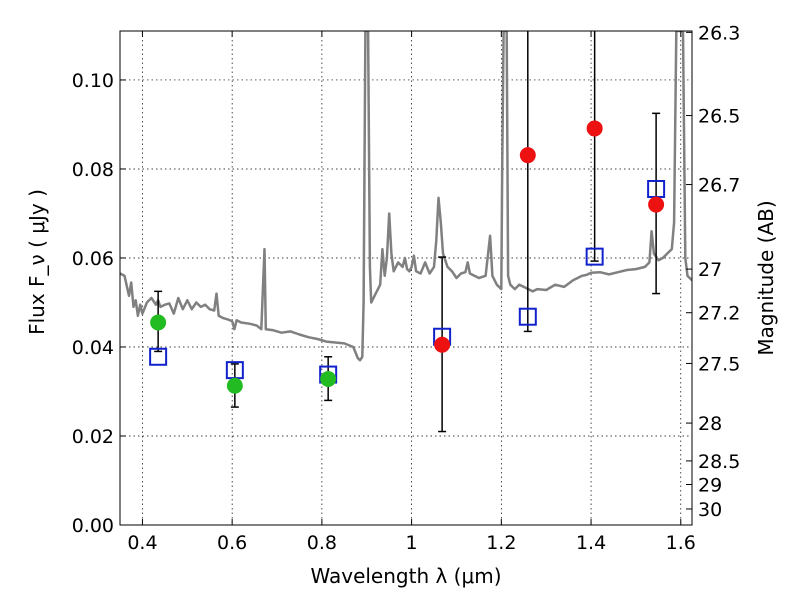 The height and width of the screenshot is (600, 800). Describe the element at coordinates (93, 526) in the screenshot. I see `y-tick-label: 0.00` at that location.